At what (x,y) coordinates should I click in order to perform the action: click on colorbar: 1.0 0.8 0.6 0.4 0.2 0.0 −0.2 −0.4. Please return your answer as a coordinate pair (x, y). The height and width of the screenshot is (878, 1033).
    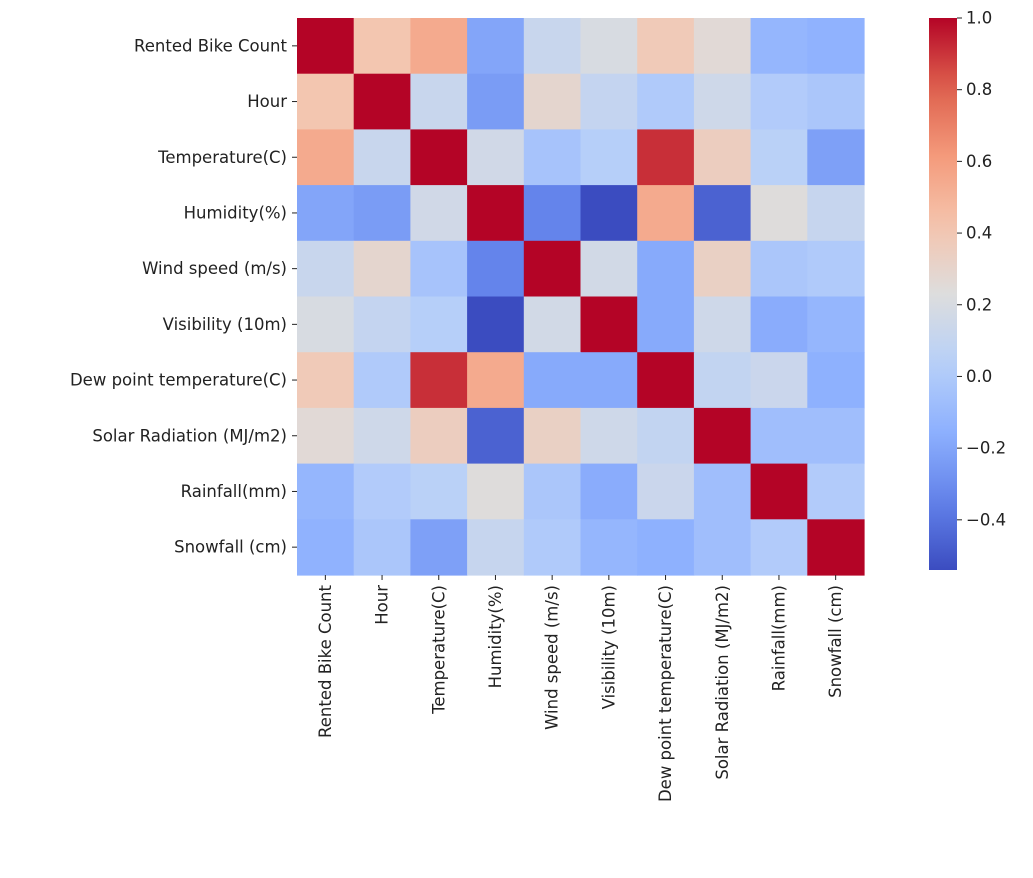
    Looking at the image, I should click on (967, 289).